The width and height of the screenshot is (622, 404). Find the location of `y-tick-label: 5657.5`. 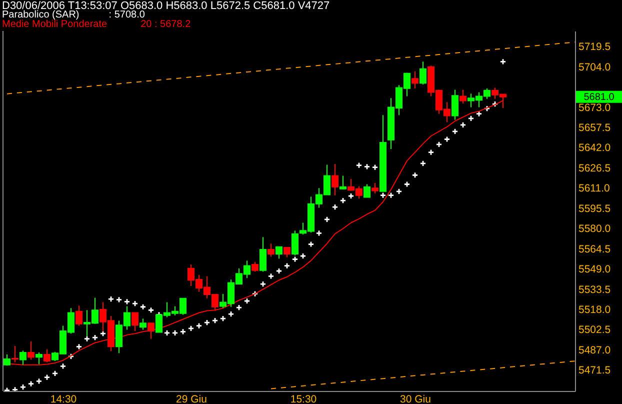

y-tick-label: 5657.5 is located at coordinates (594, 128).